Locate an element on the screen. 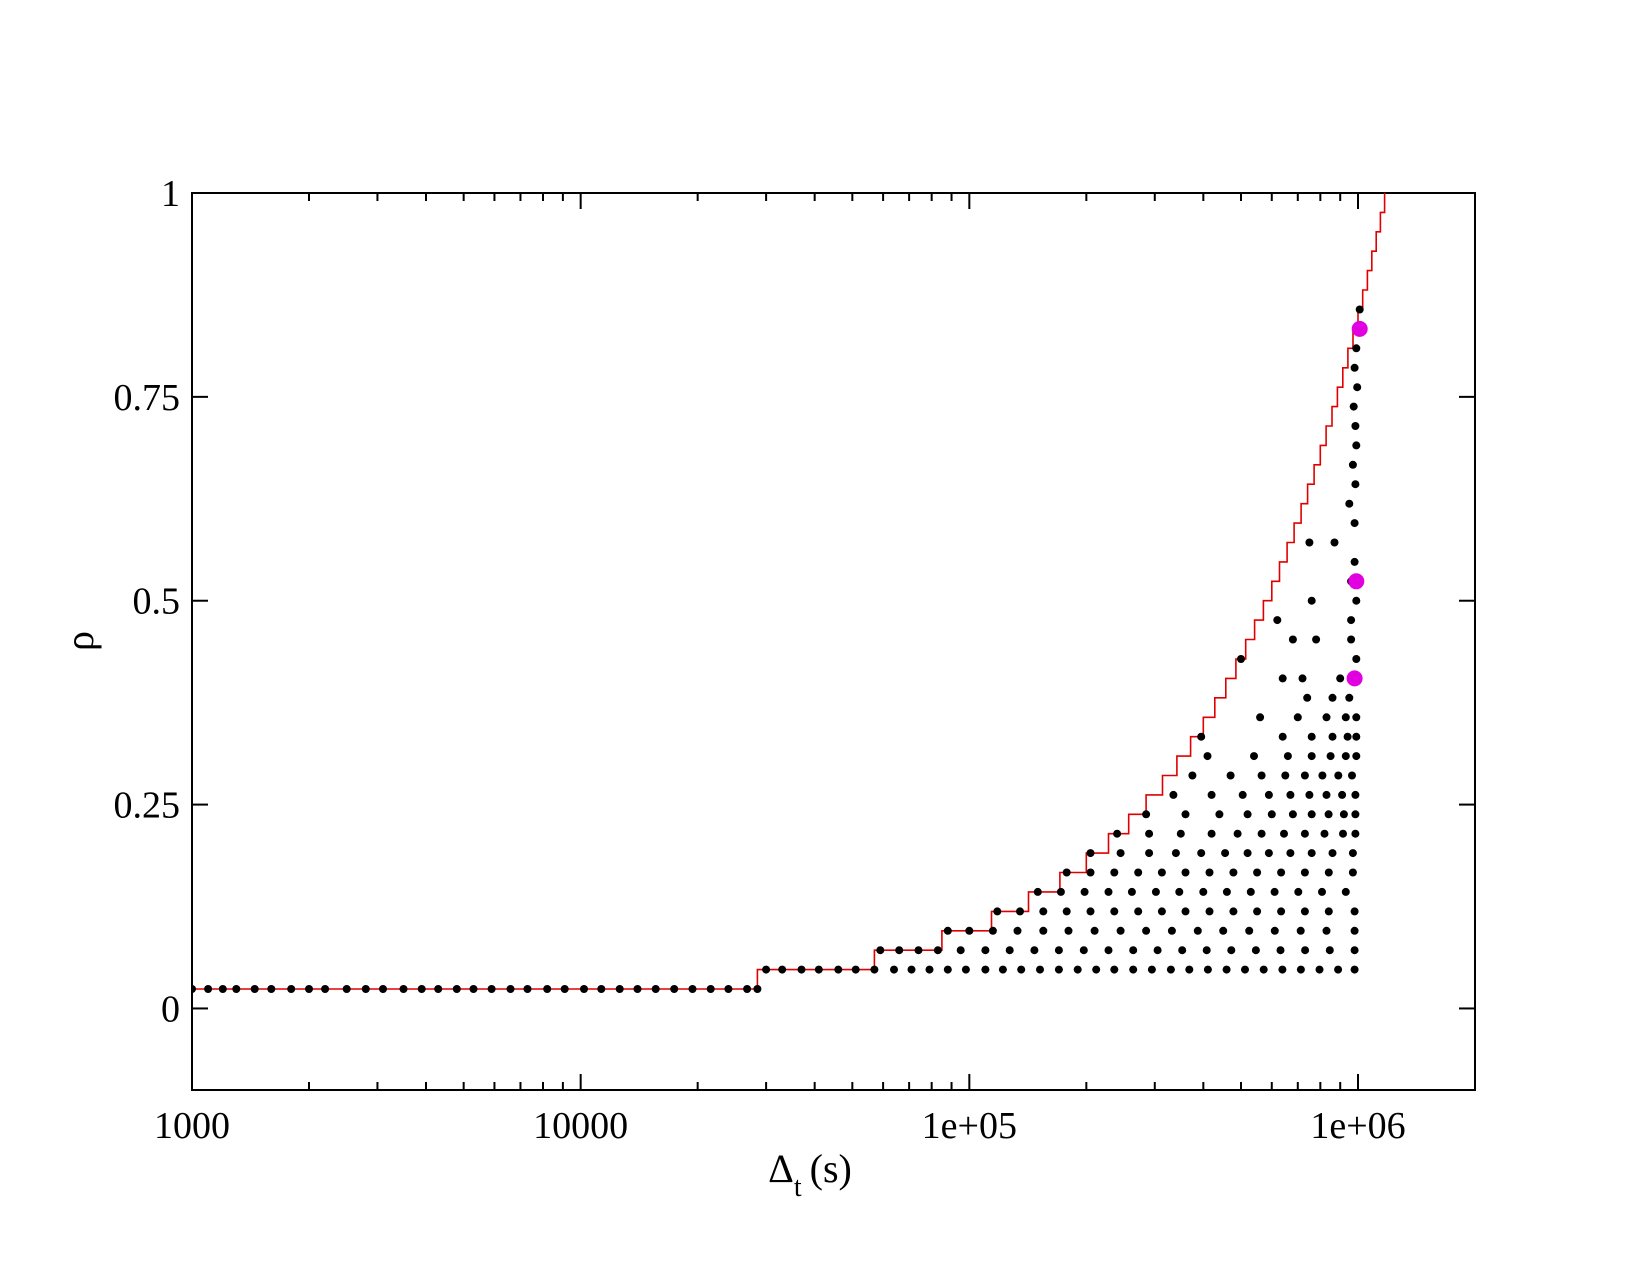 The image size is (1650, 1275). x-tick-label: 1e+06 is located at coordinates (1357, 1126).